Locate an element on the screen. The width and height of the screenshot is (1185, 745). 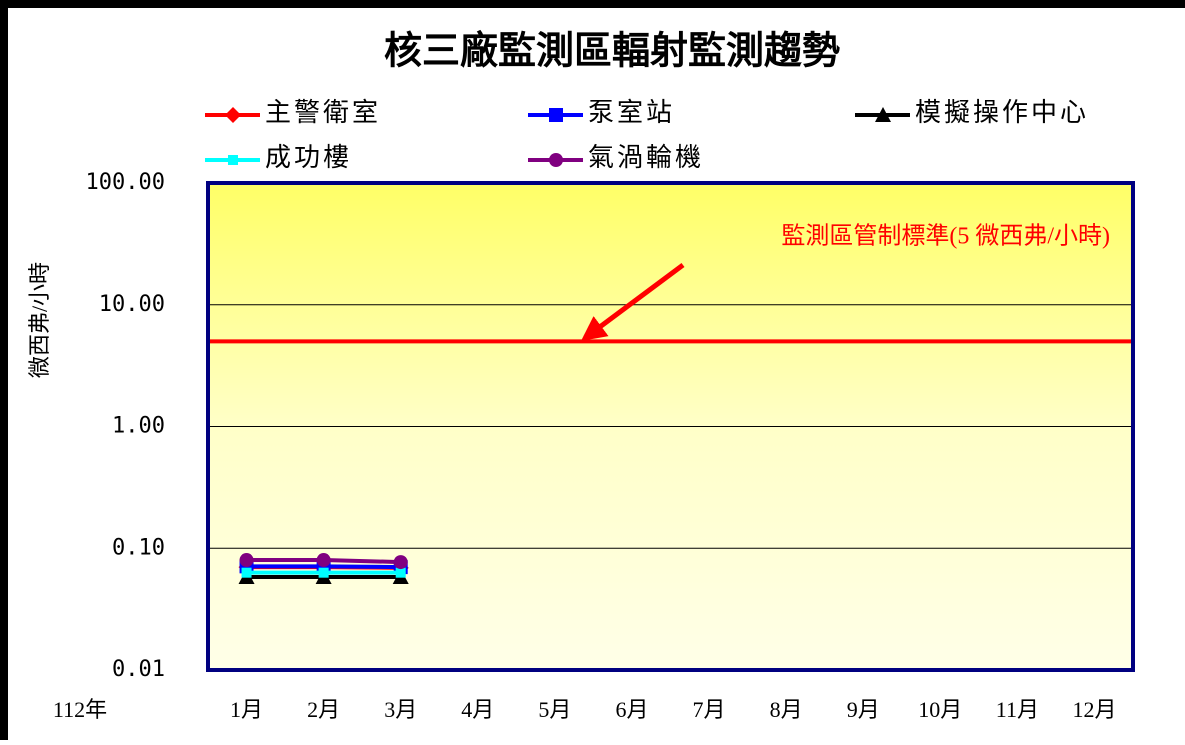
x-tick-label: 8月 is located at coordinates (786, 709).